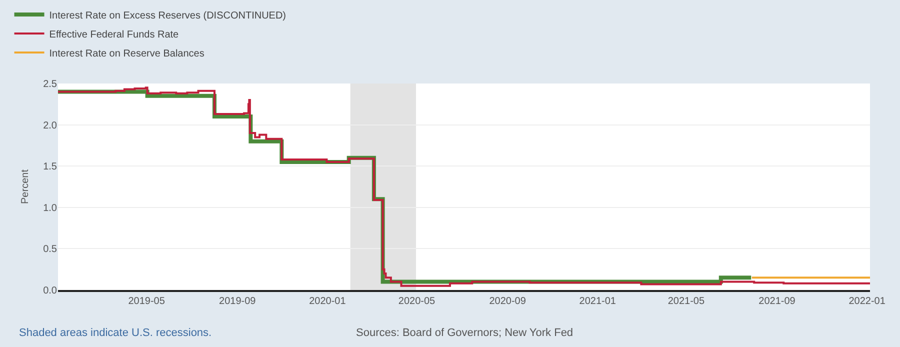 This screenshot has width=900, height=347. I want to click on x-tick-label: 2021-01, so click(597, 301).